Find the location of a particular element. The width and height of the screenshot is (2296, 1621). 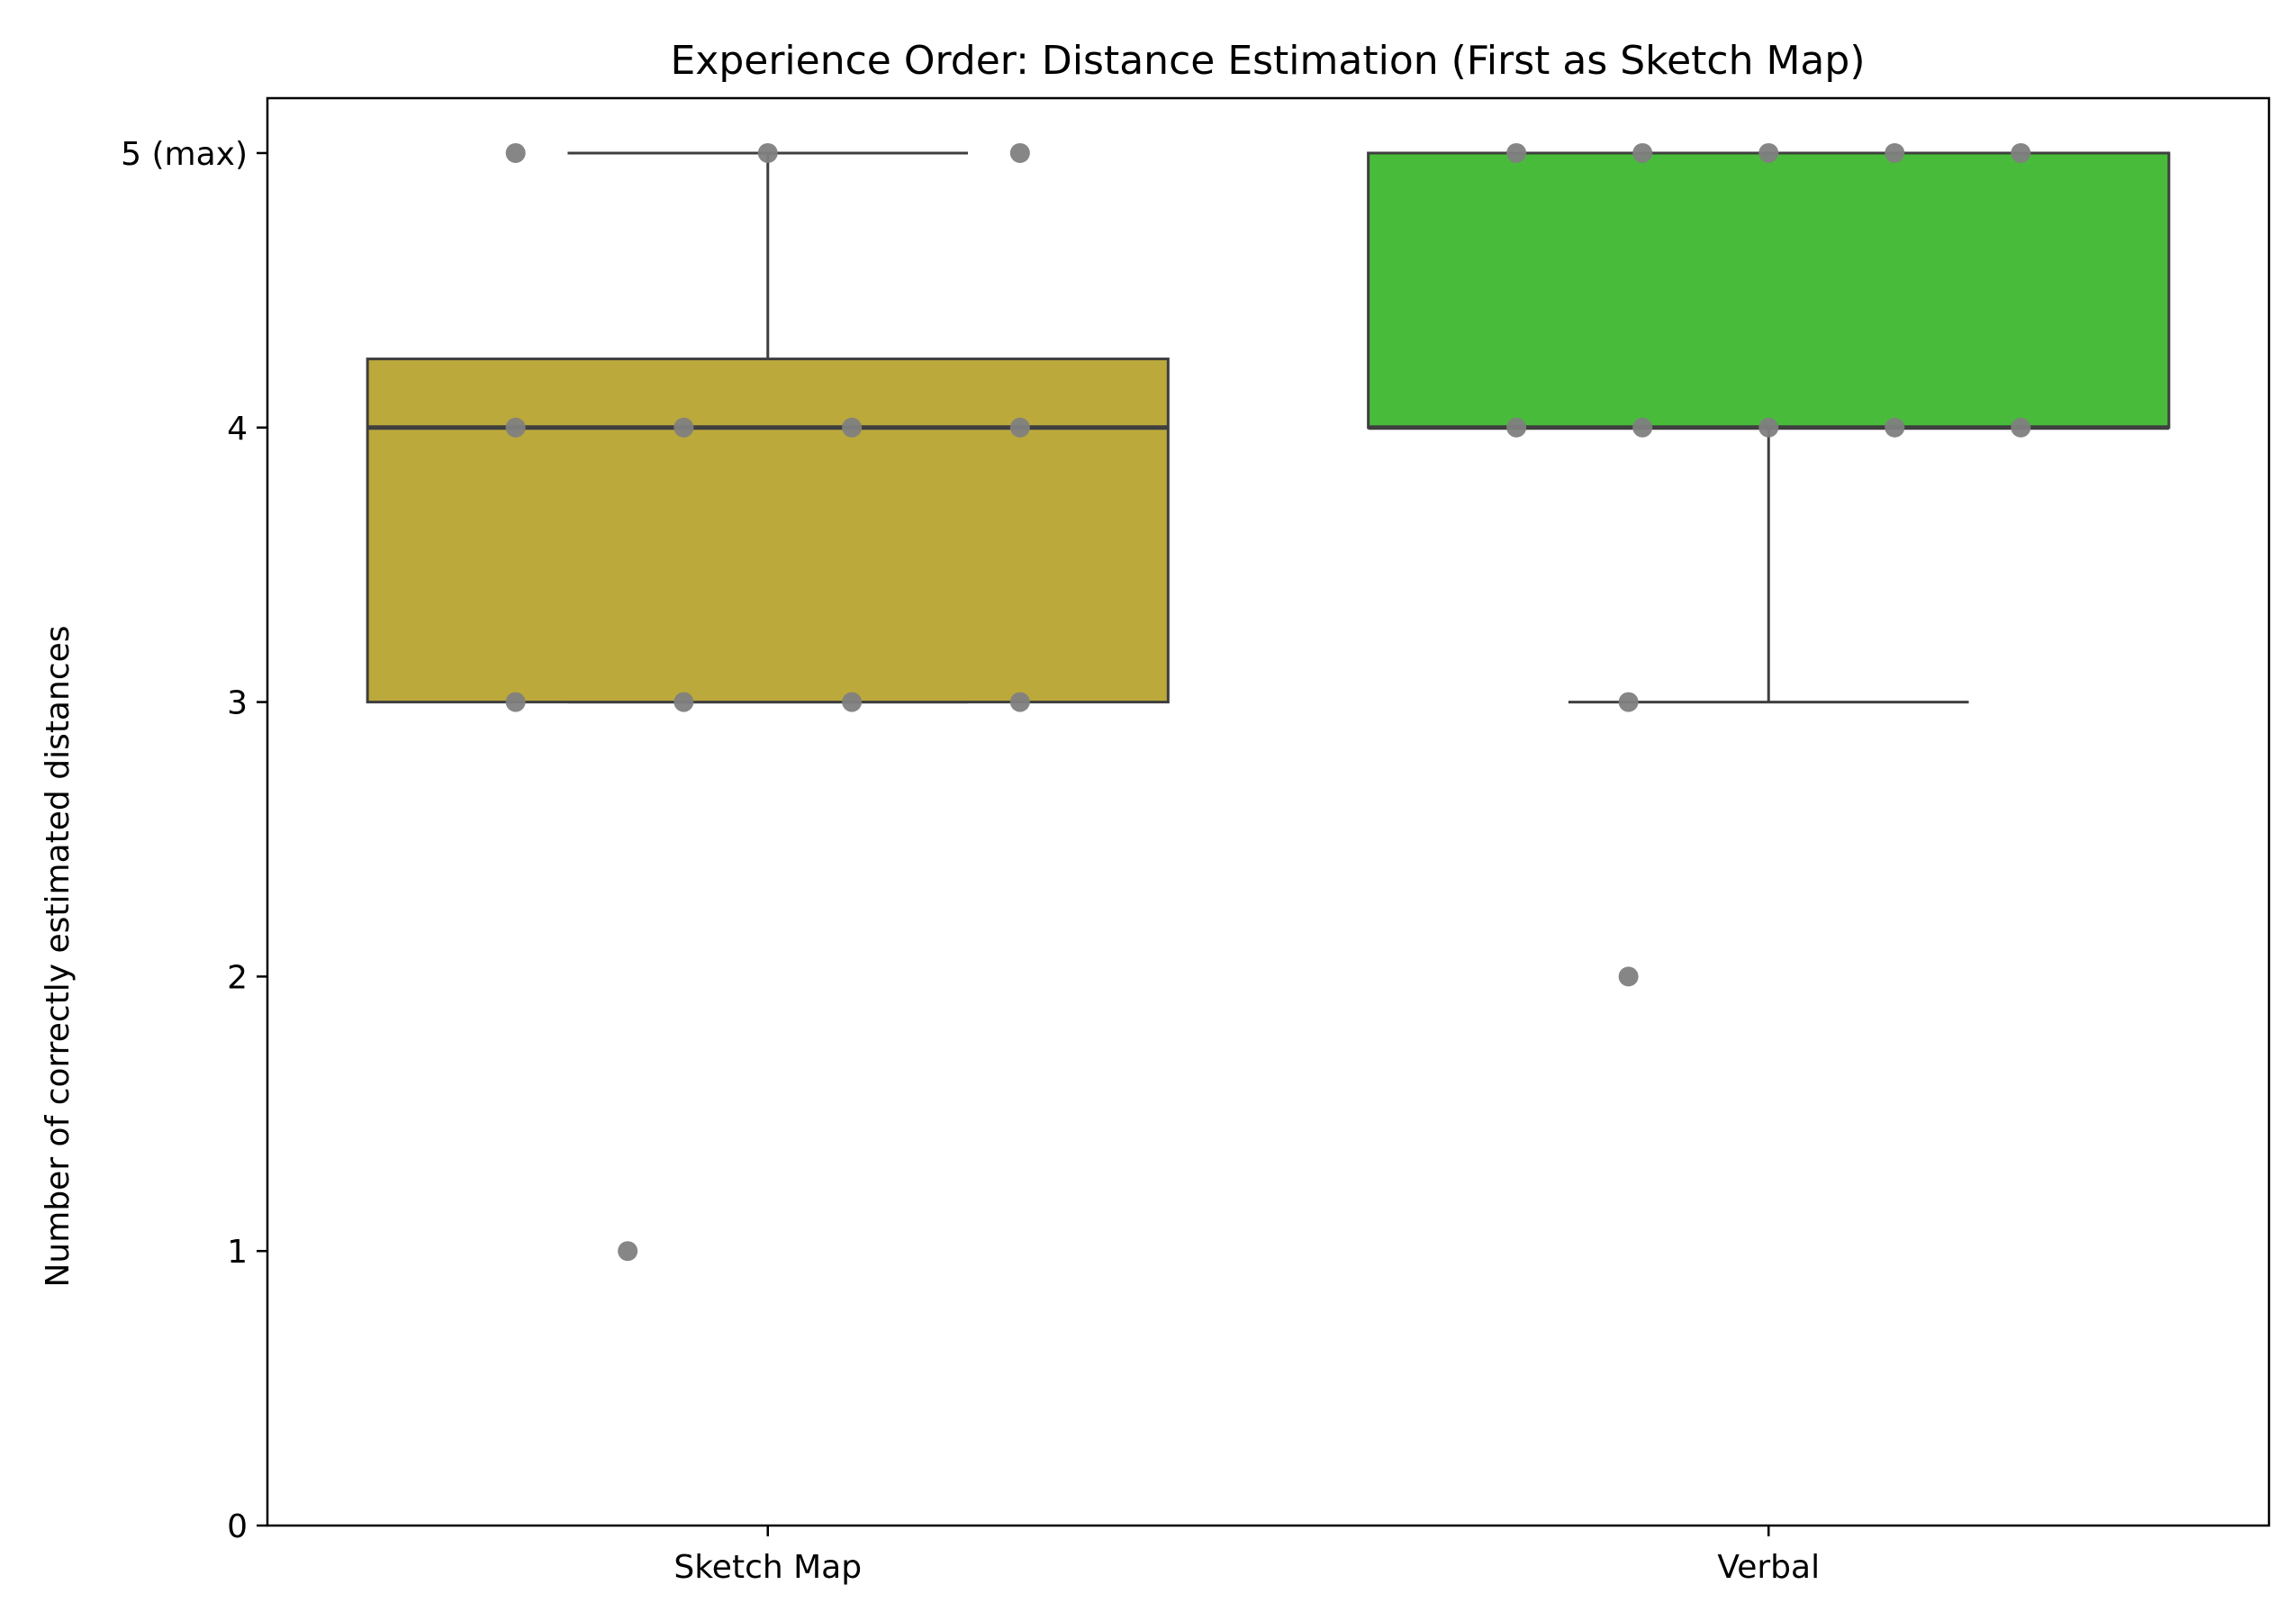

x-tick-label: Verbal is located at coordinates (1768, 1567).